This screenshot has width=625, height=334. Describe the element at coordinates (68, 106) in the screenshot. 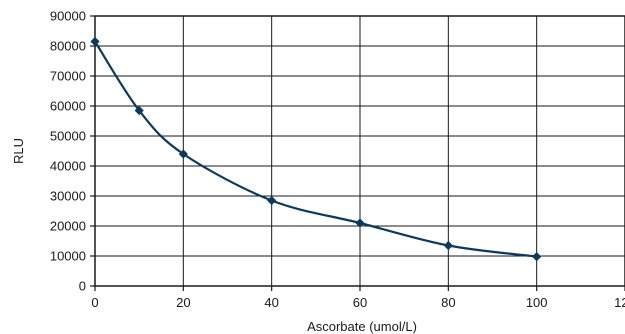

I see `y-tick-label: 60000` at that location.